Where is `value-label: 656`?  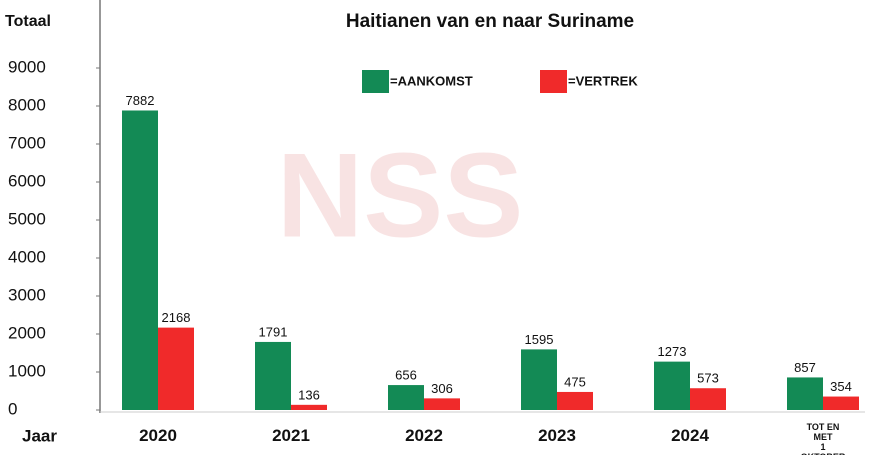 value-label: 656 is located at coordinates (406, 375).